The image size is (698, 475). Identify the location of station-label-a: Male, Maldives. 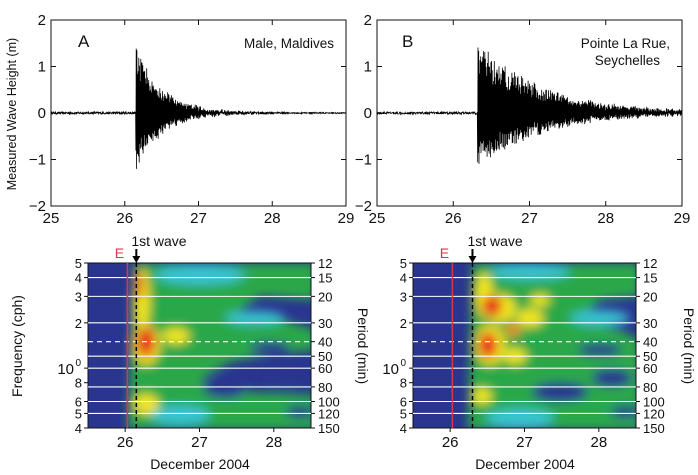
(289, 43).